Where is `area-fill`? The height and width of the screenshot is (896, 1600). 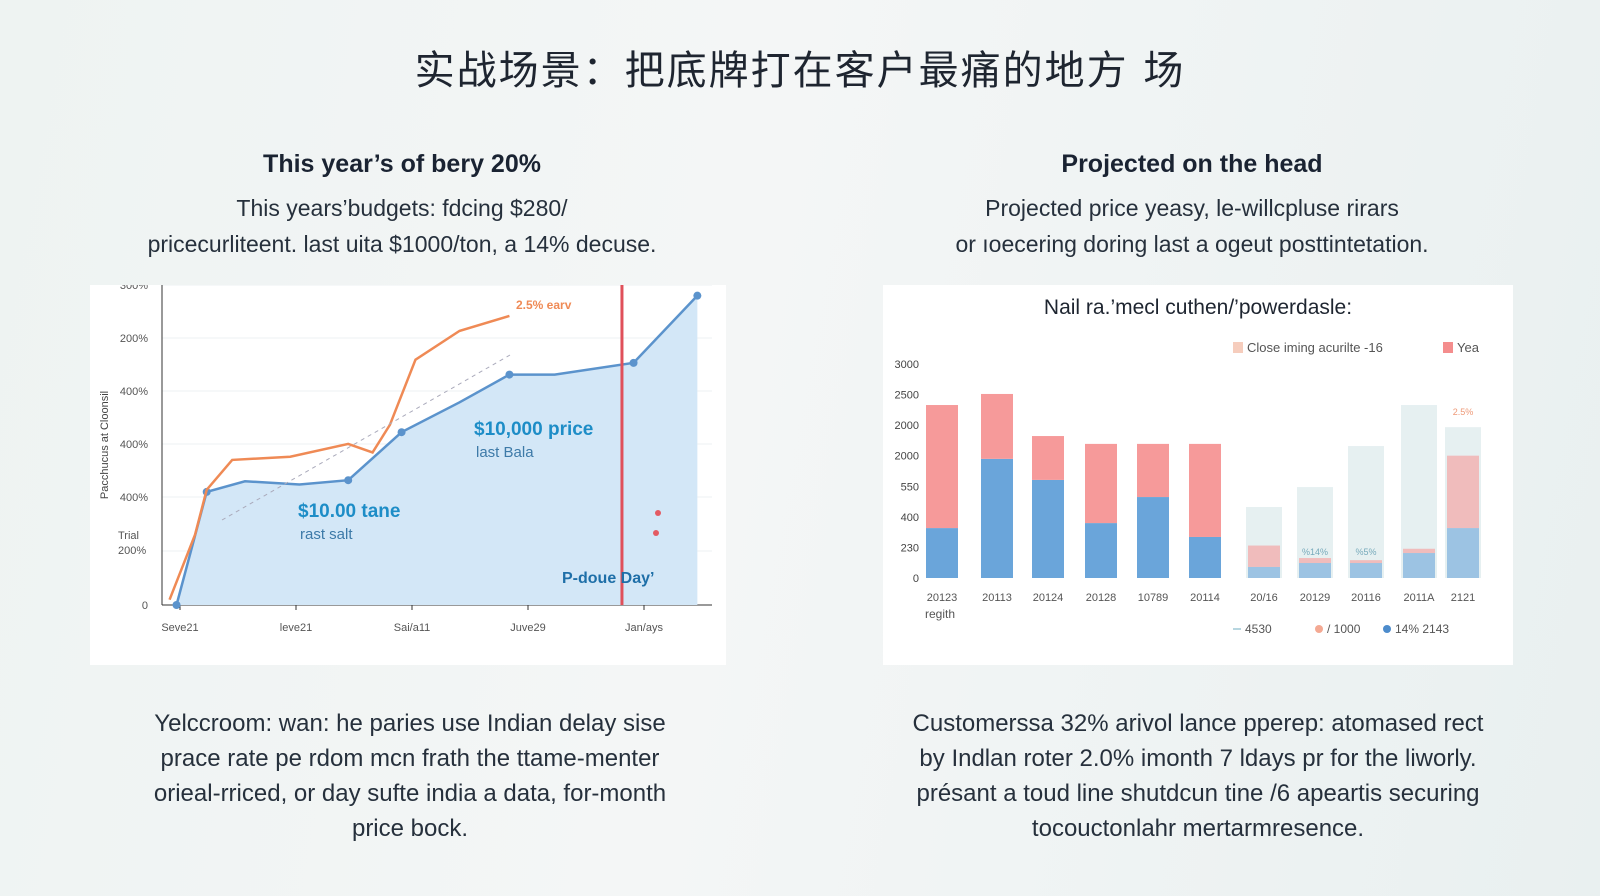 area-fill is located at coordinates (437, 450).